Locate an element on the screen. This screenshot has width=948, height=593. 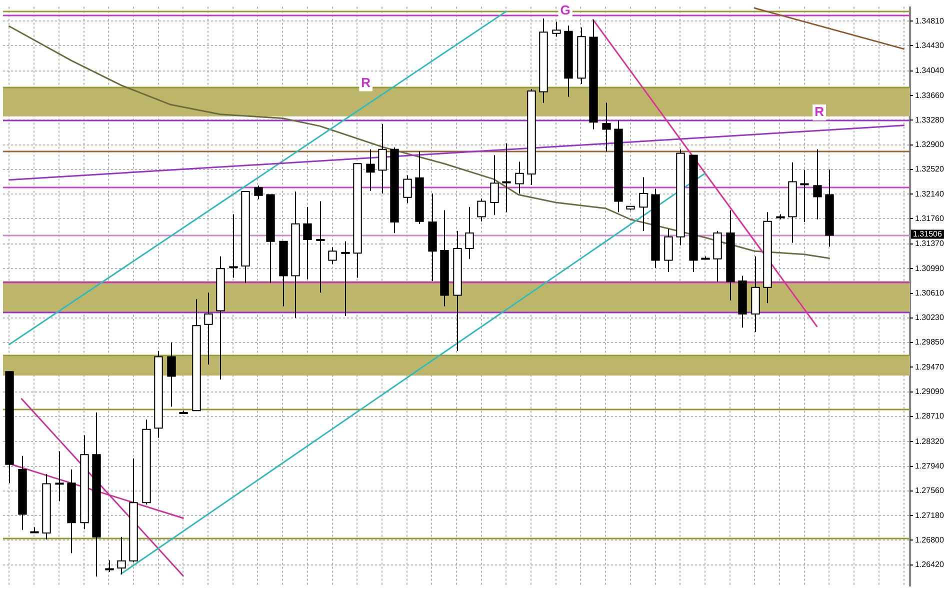
y-tick-label: 1.33660 is located at coordinates (929, 95).